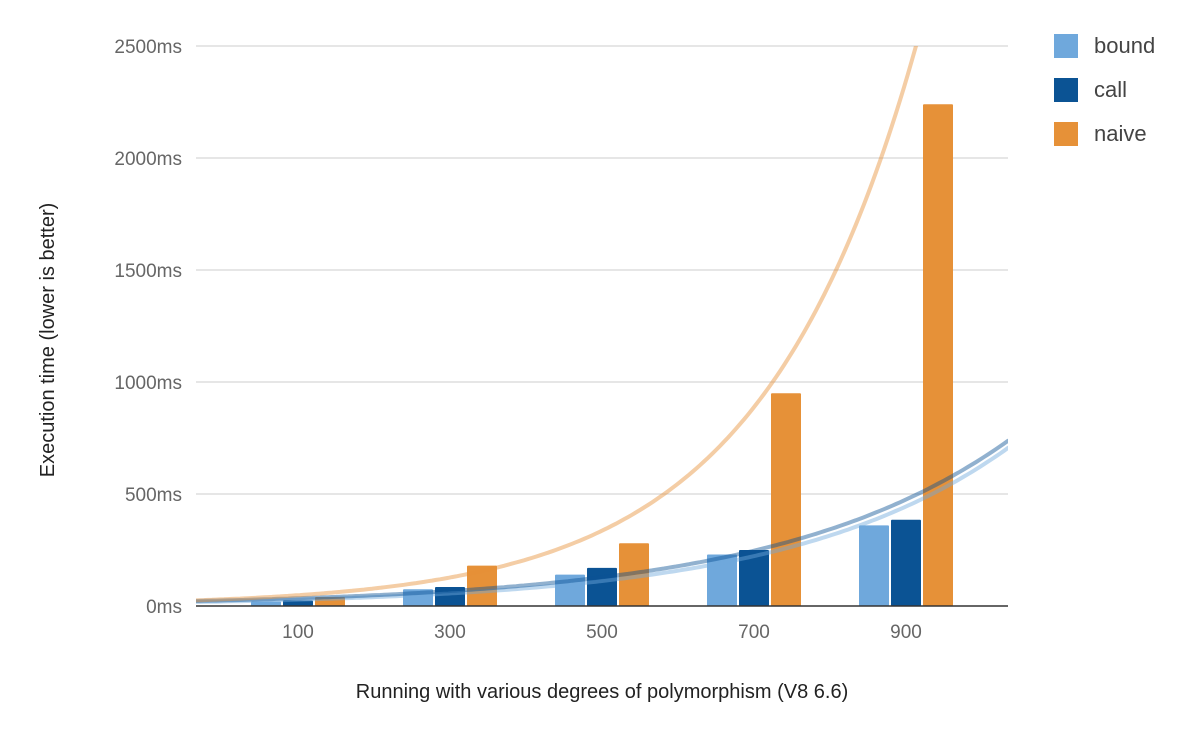 Image resolution: width=1194 pixels, height=736 pixels. What do you see at coordinates (148, 271) in the screenshot?
I see `y-tick-label: 1500ms` at bounding box center [148, 271].